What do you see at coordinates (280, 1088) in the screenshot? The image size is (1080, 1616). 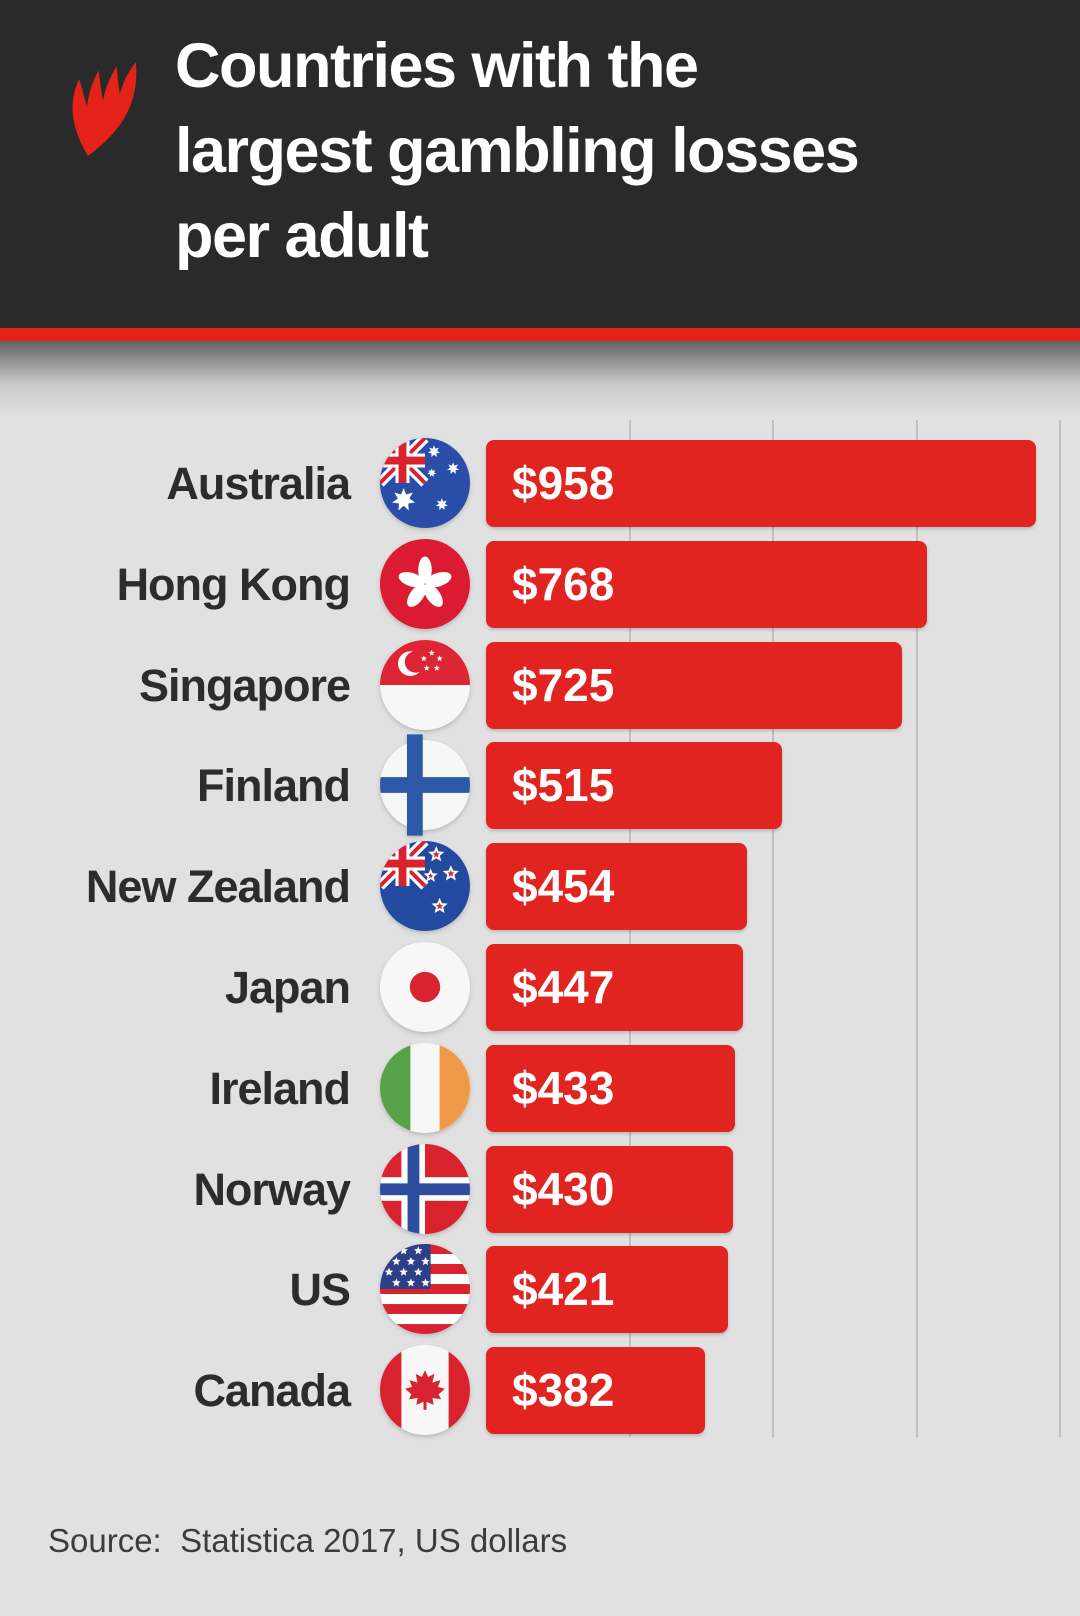 I see `country-label: Ireland` at bounding box center [280, 1088].